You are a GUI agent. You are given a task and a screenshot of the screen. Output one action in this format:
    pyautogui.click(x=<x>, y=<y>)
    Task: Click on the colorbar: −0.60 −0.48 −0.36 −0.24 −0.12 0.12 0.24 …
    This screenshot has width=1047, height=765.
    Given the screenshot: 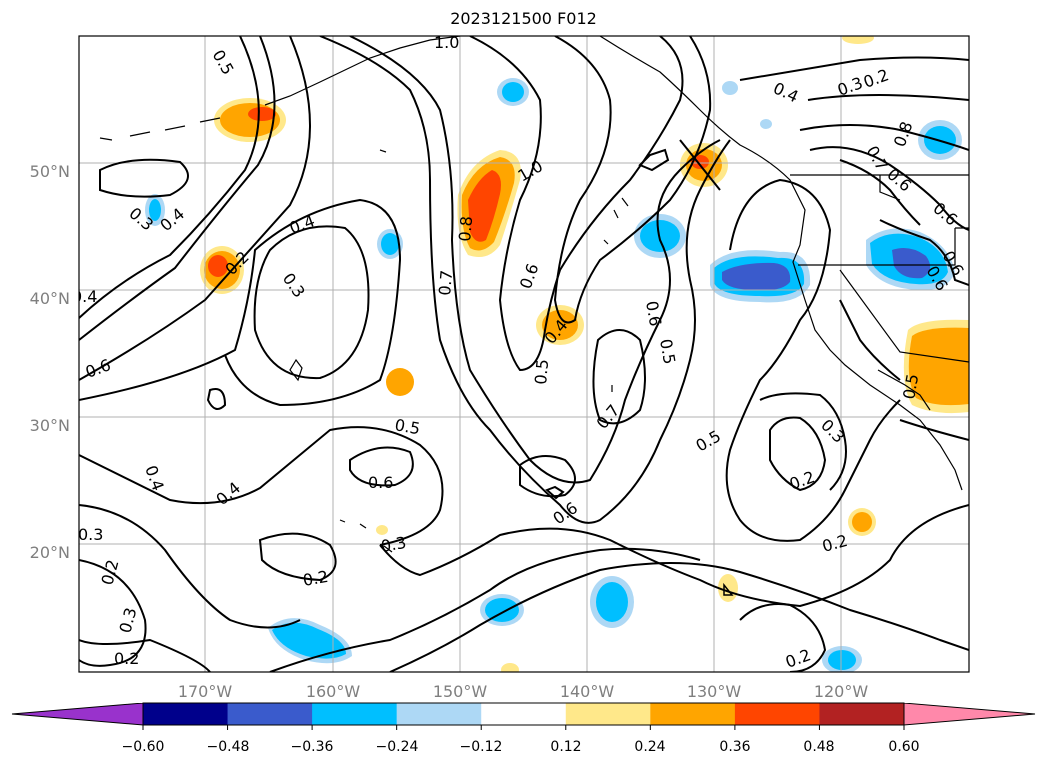 What is the action you would take?
    pyautogui.click(x=523, y=728)
    